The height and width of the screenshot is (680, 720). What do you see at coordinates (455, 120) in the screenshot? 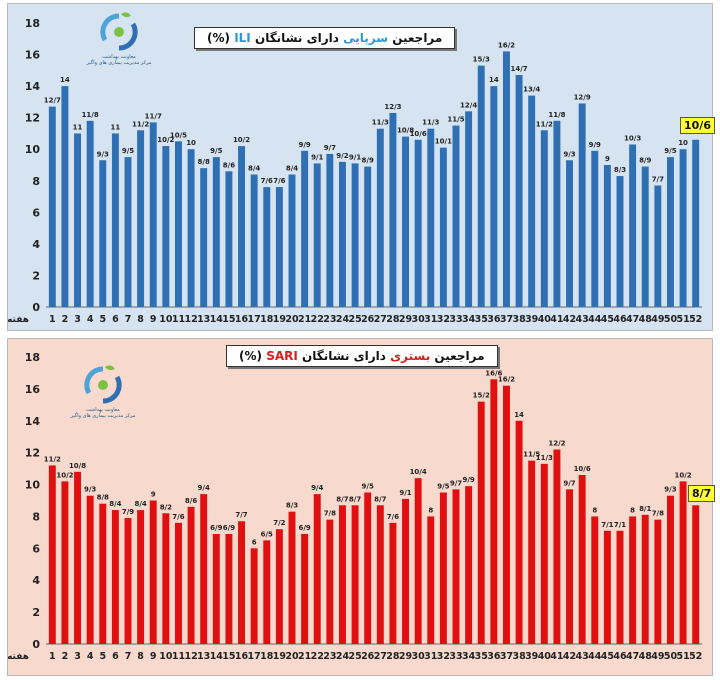
I see `ili-data-label: 11/5` at bounding box center [455, 120].